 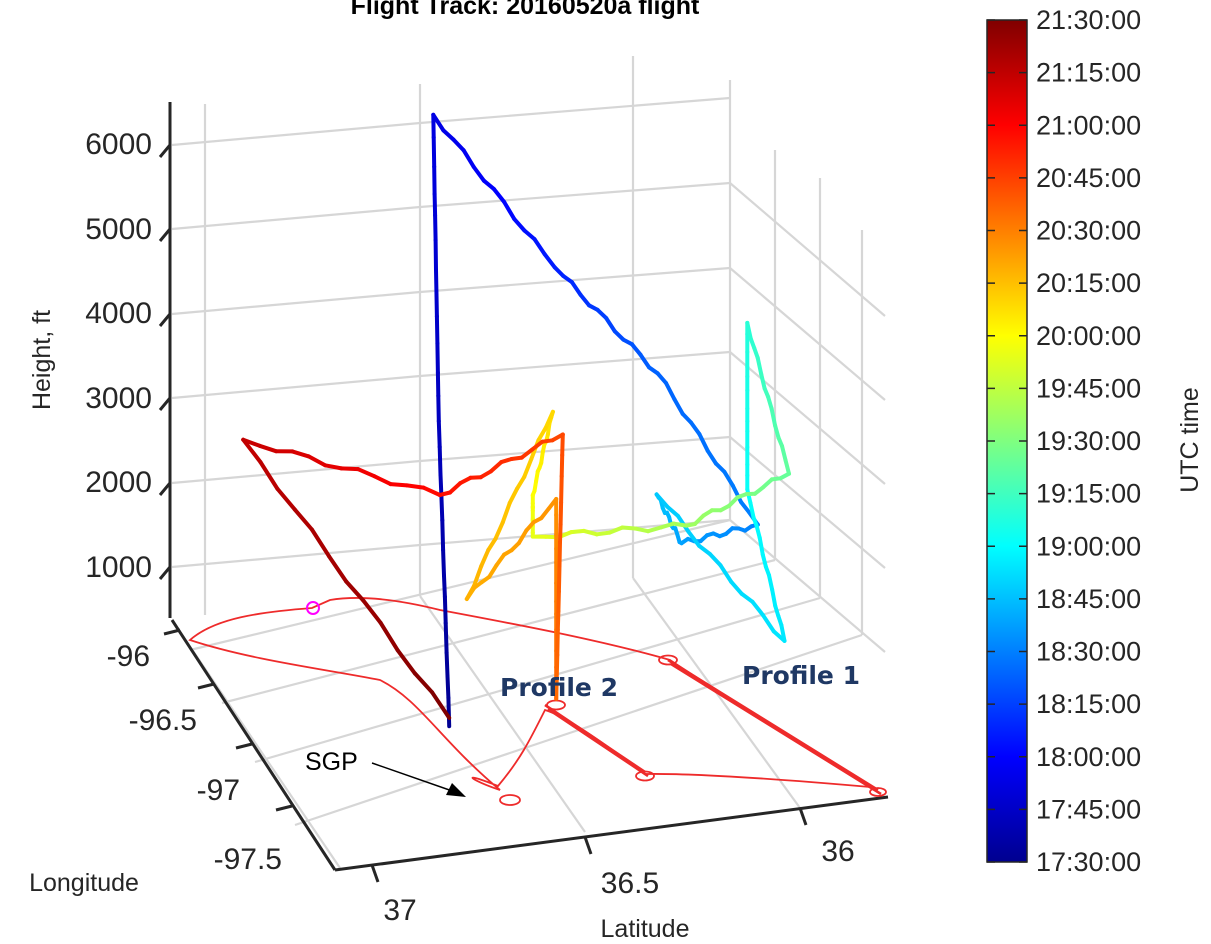 I want to click on colorbar-tick-label: 19:00:00, so click(x=1088, y=546).